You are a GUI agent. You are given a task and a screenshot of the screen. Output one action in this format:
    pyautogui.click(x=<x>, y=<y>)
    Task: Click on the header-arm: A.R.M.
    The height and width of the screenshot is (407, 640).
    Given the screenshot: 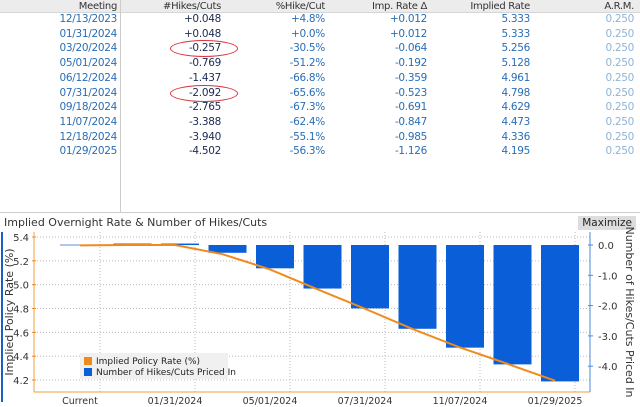 What is the action you would take?
    pyautogui.click(x=619, y=6)
    